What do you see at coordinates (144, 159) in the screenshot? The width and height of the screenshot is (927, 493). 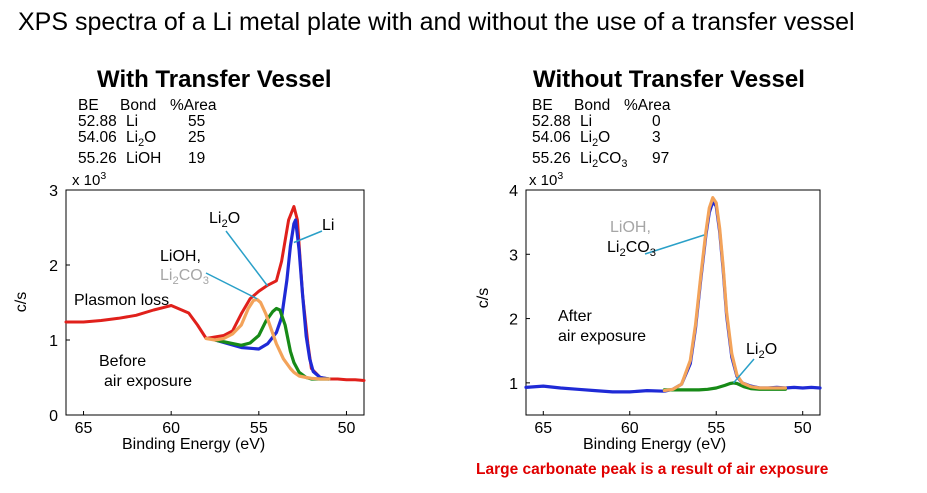 I see `cell-bond: LiOH` at bounding box center [144, 159].